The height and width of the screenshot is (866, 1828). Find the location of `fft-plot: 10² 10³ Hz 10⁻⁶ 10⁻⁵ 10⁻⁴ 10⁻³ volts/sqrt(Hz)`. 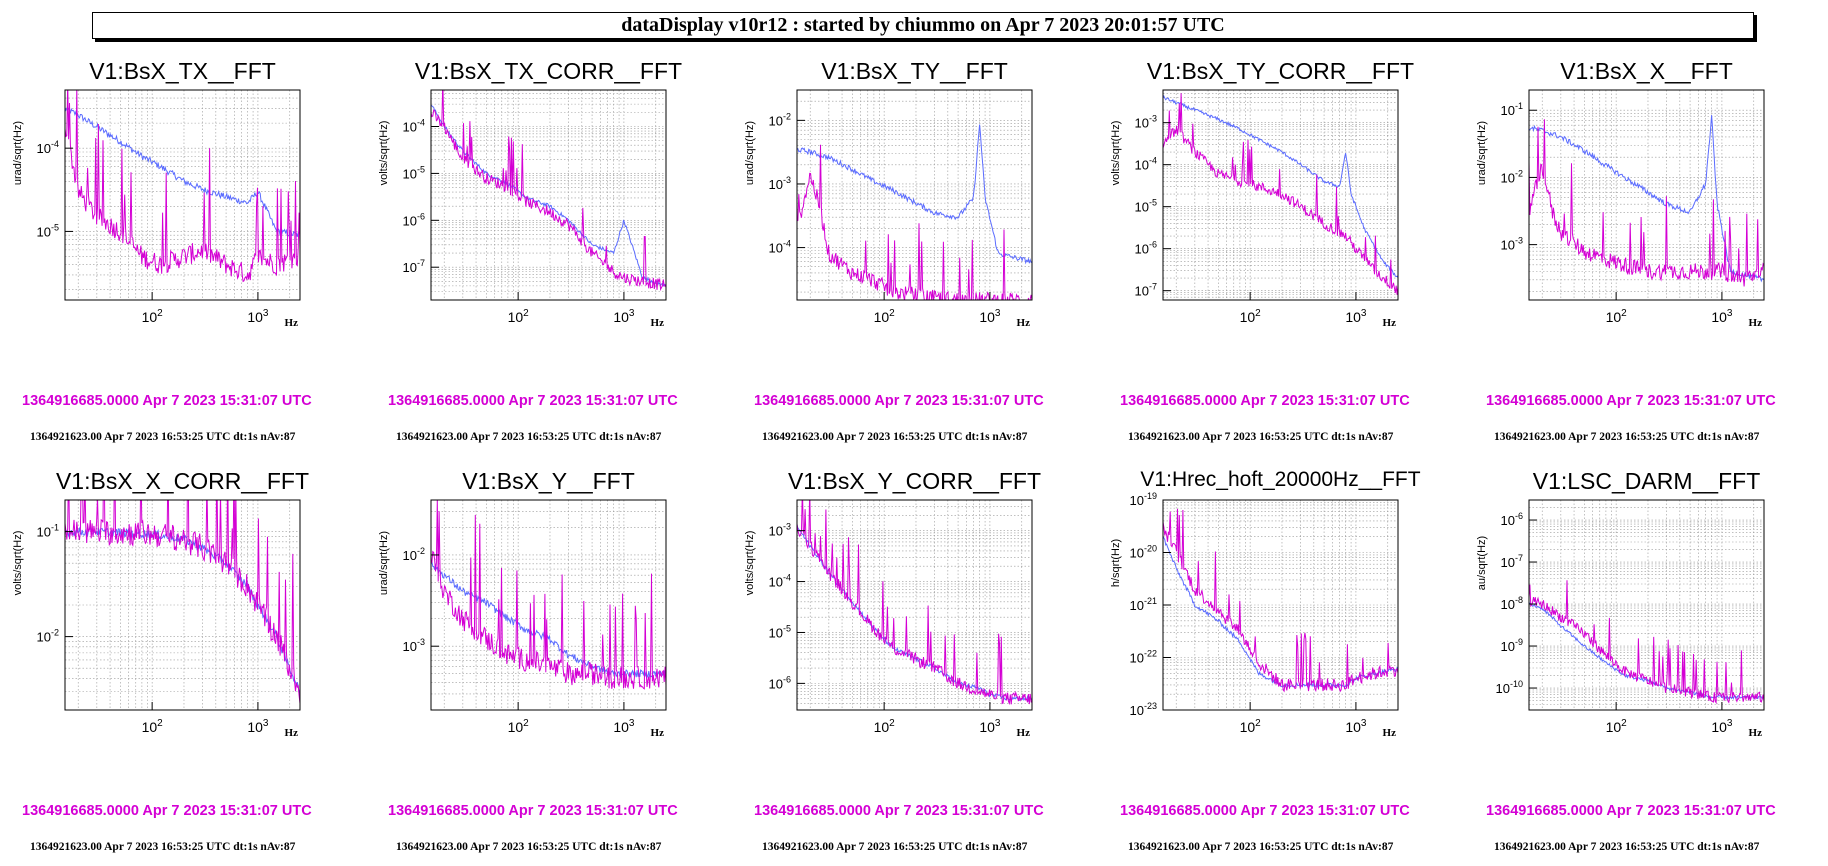

fft-plot: 10² 10³ Hz 10⁻⁶ 10⁻⁵ 10⁻⁴ 10⁻³ volts/sqrt(Hz) is located at coordinates (888, 619).